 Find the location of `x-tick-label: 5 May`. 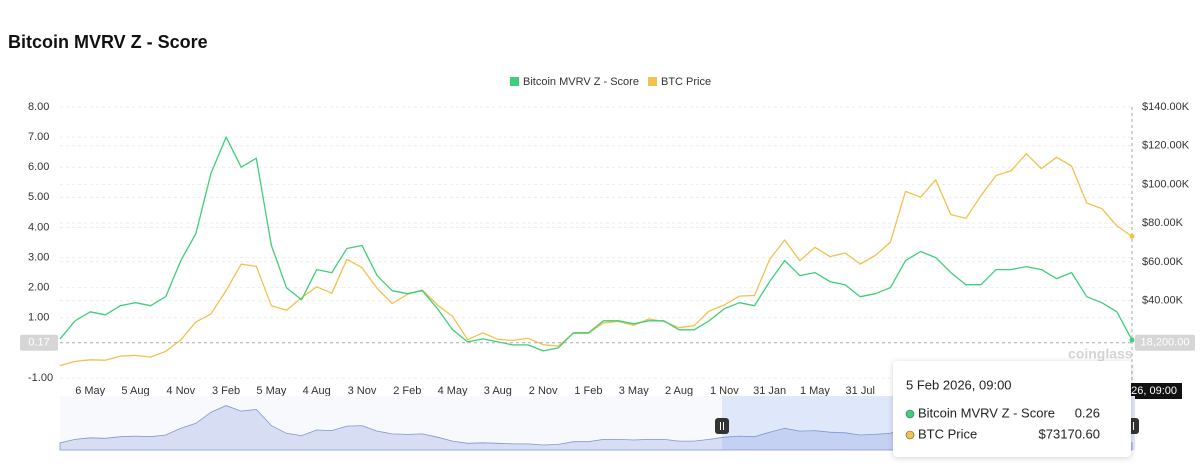

x-tick-label: 5 May is located at coordinates (271, 391).